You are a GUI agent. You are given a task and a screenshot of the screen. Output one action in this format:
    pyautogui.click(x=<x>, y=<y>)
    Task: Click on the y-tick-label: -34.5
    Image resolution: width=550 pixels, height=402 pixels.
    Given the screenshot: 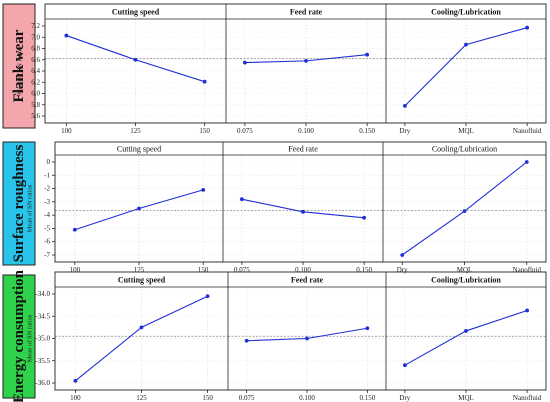 What is the action you would take?
    pyautogui.click(x=42, y=316)
    